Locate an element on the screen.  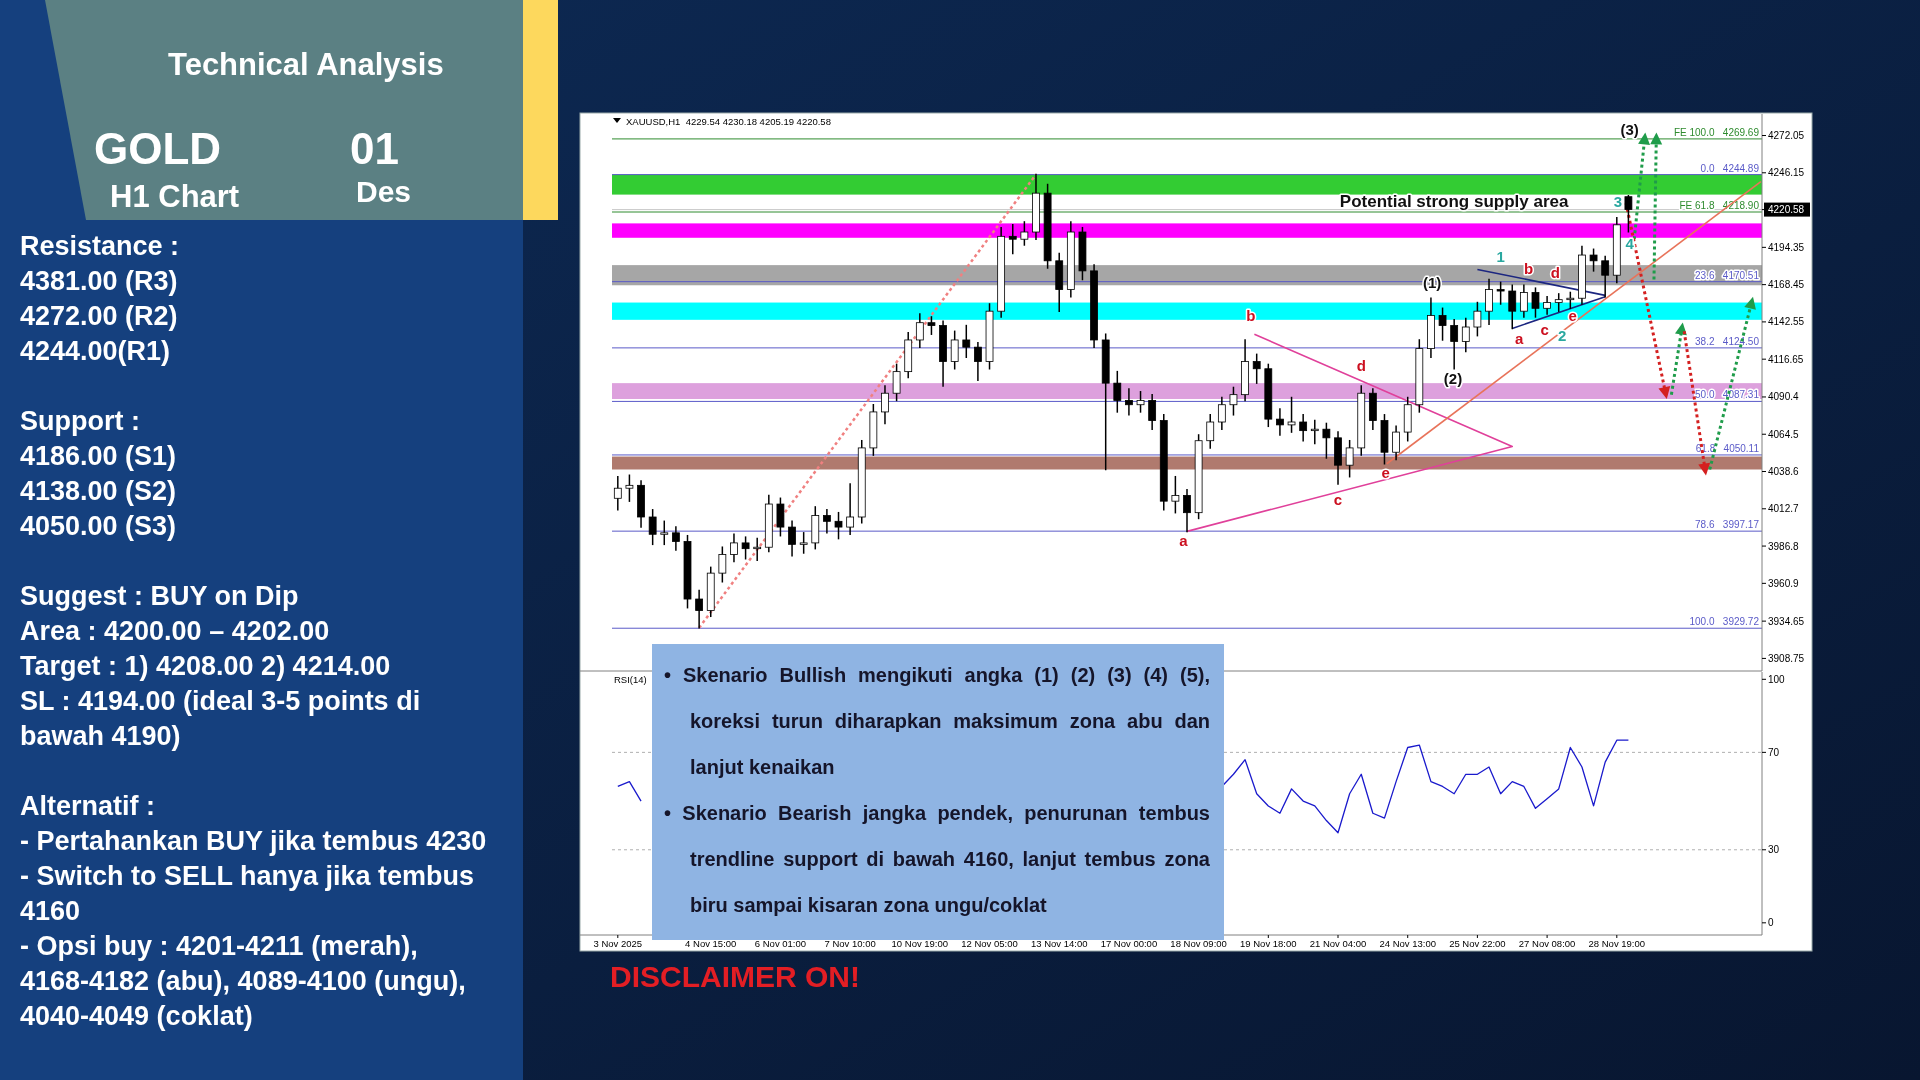
text: DISCLAIMER ON! is located at coordinates (735, 976).